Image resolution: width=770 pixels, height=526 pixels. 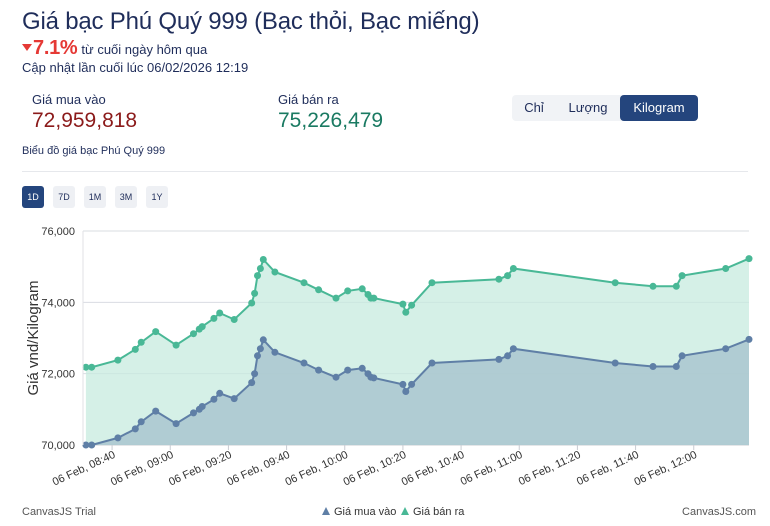 I want to click on down-arrow-icon, so click(x=27, y=47).